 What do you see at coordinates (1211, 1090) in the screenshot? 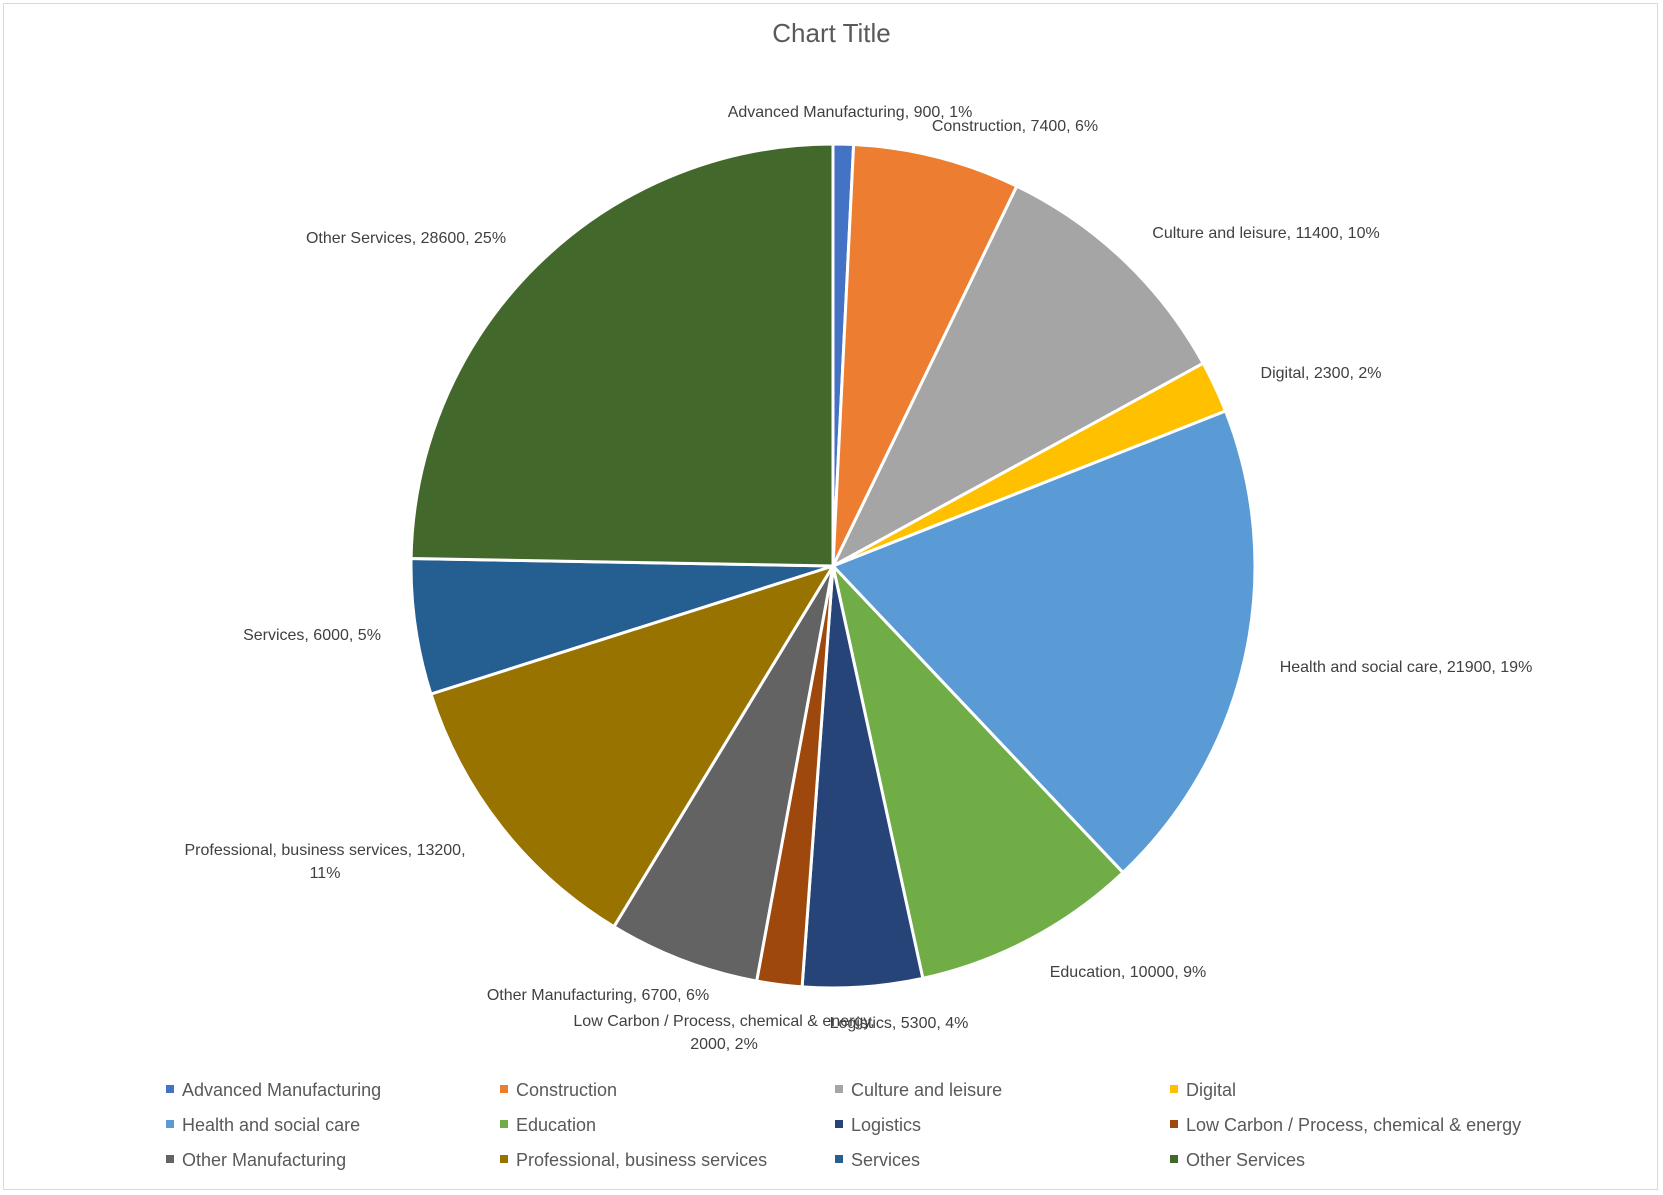
I see `legend-label: Digital` at bounding box center [1211, 1090].